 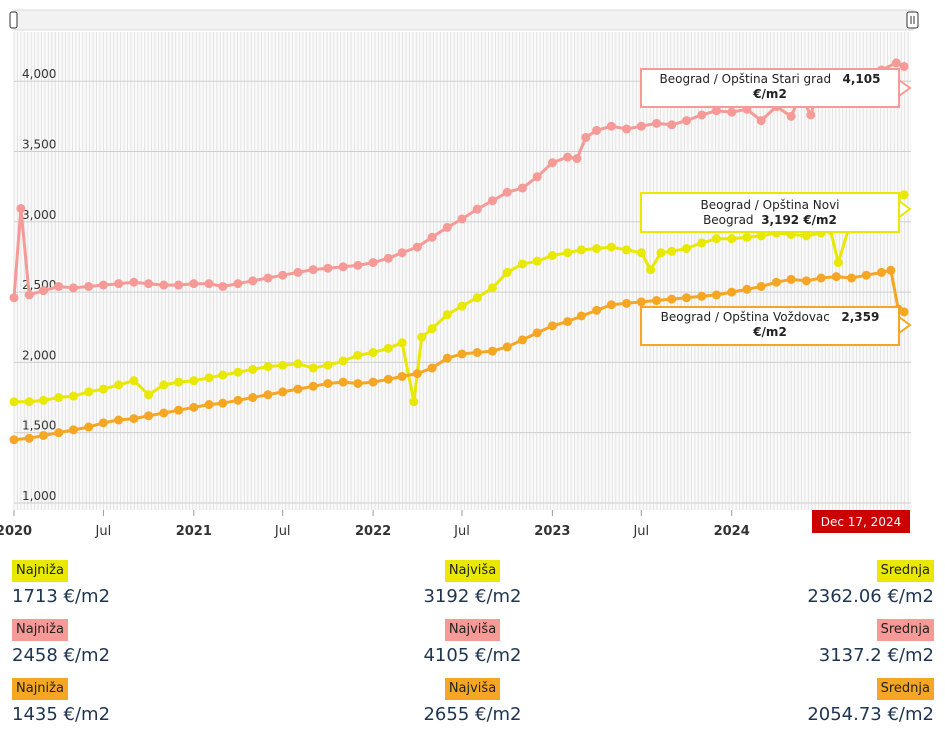 I want to click on max-badge: Najviša, so click(x=472, y=630).